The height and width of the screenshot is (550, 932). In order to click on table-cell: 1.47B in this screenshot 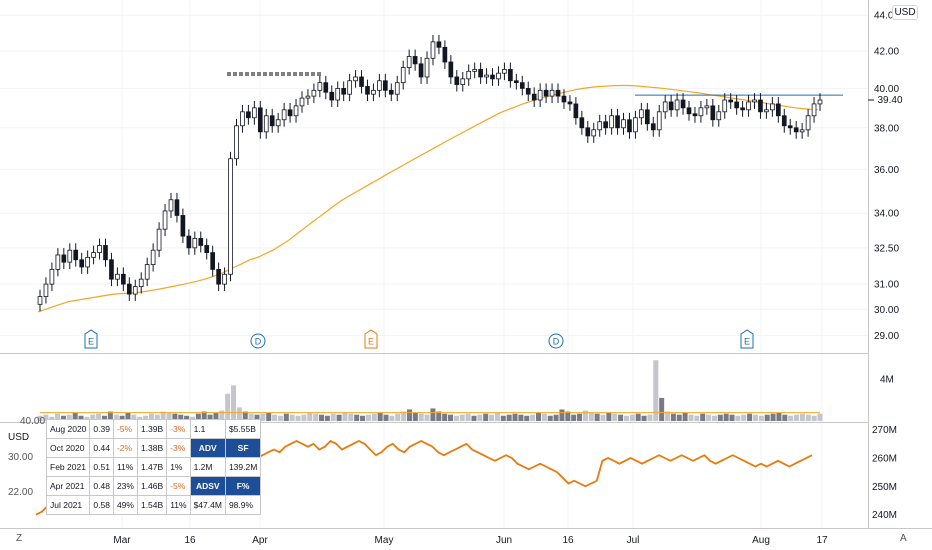, I will do `click(152, 467)`.